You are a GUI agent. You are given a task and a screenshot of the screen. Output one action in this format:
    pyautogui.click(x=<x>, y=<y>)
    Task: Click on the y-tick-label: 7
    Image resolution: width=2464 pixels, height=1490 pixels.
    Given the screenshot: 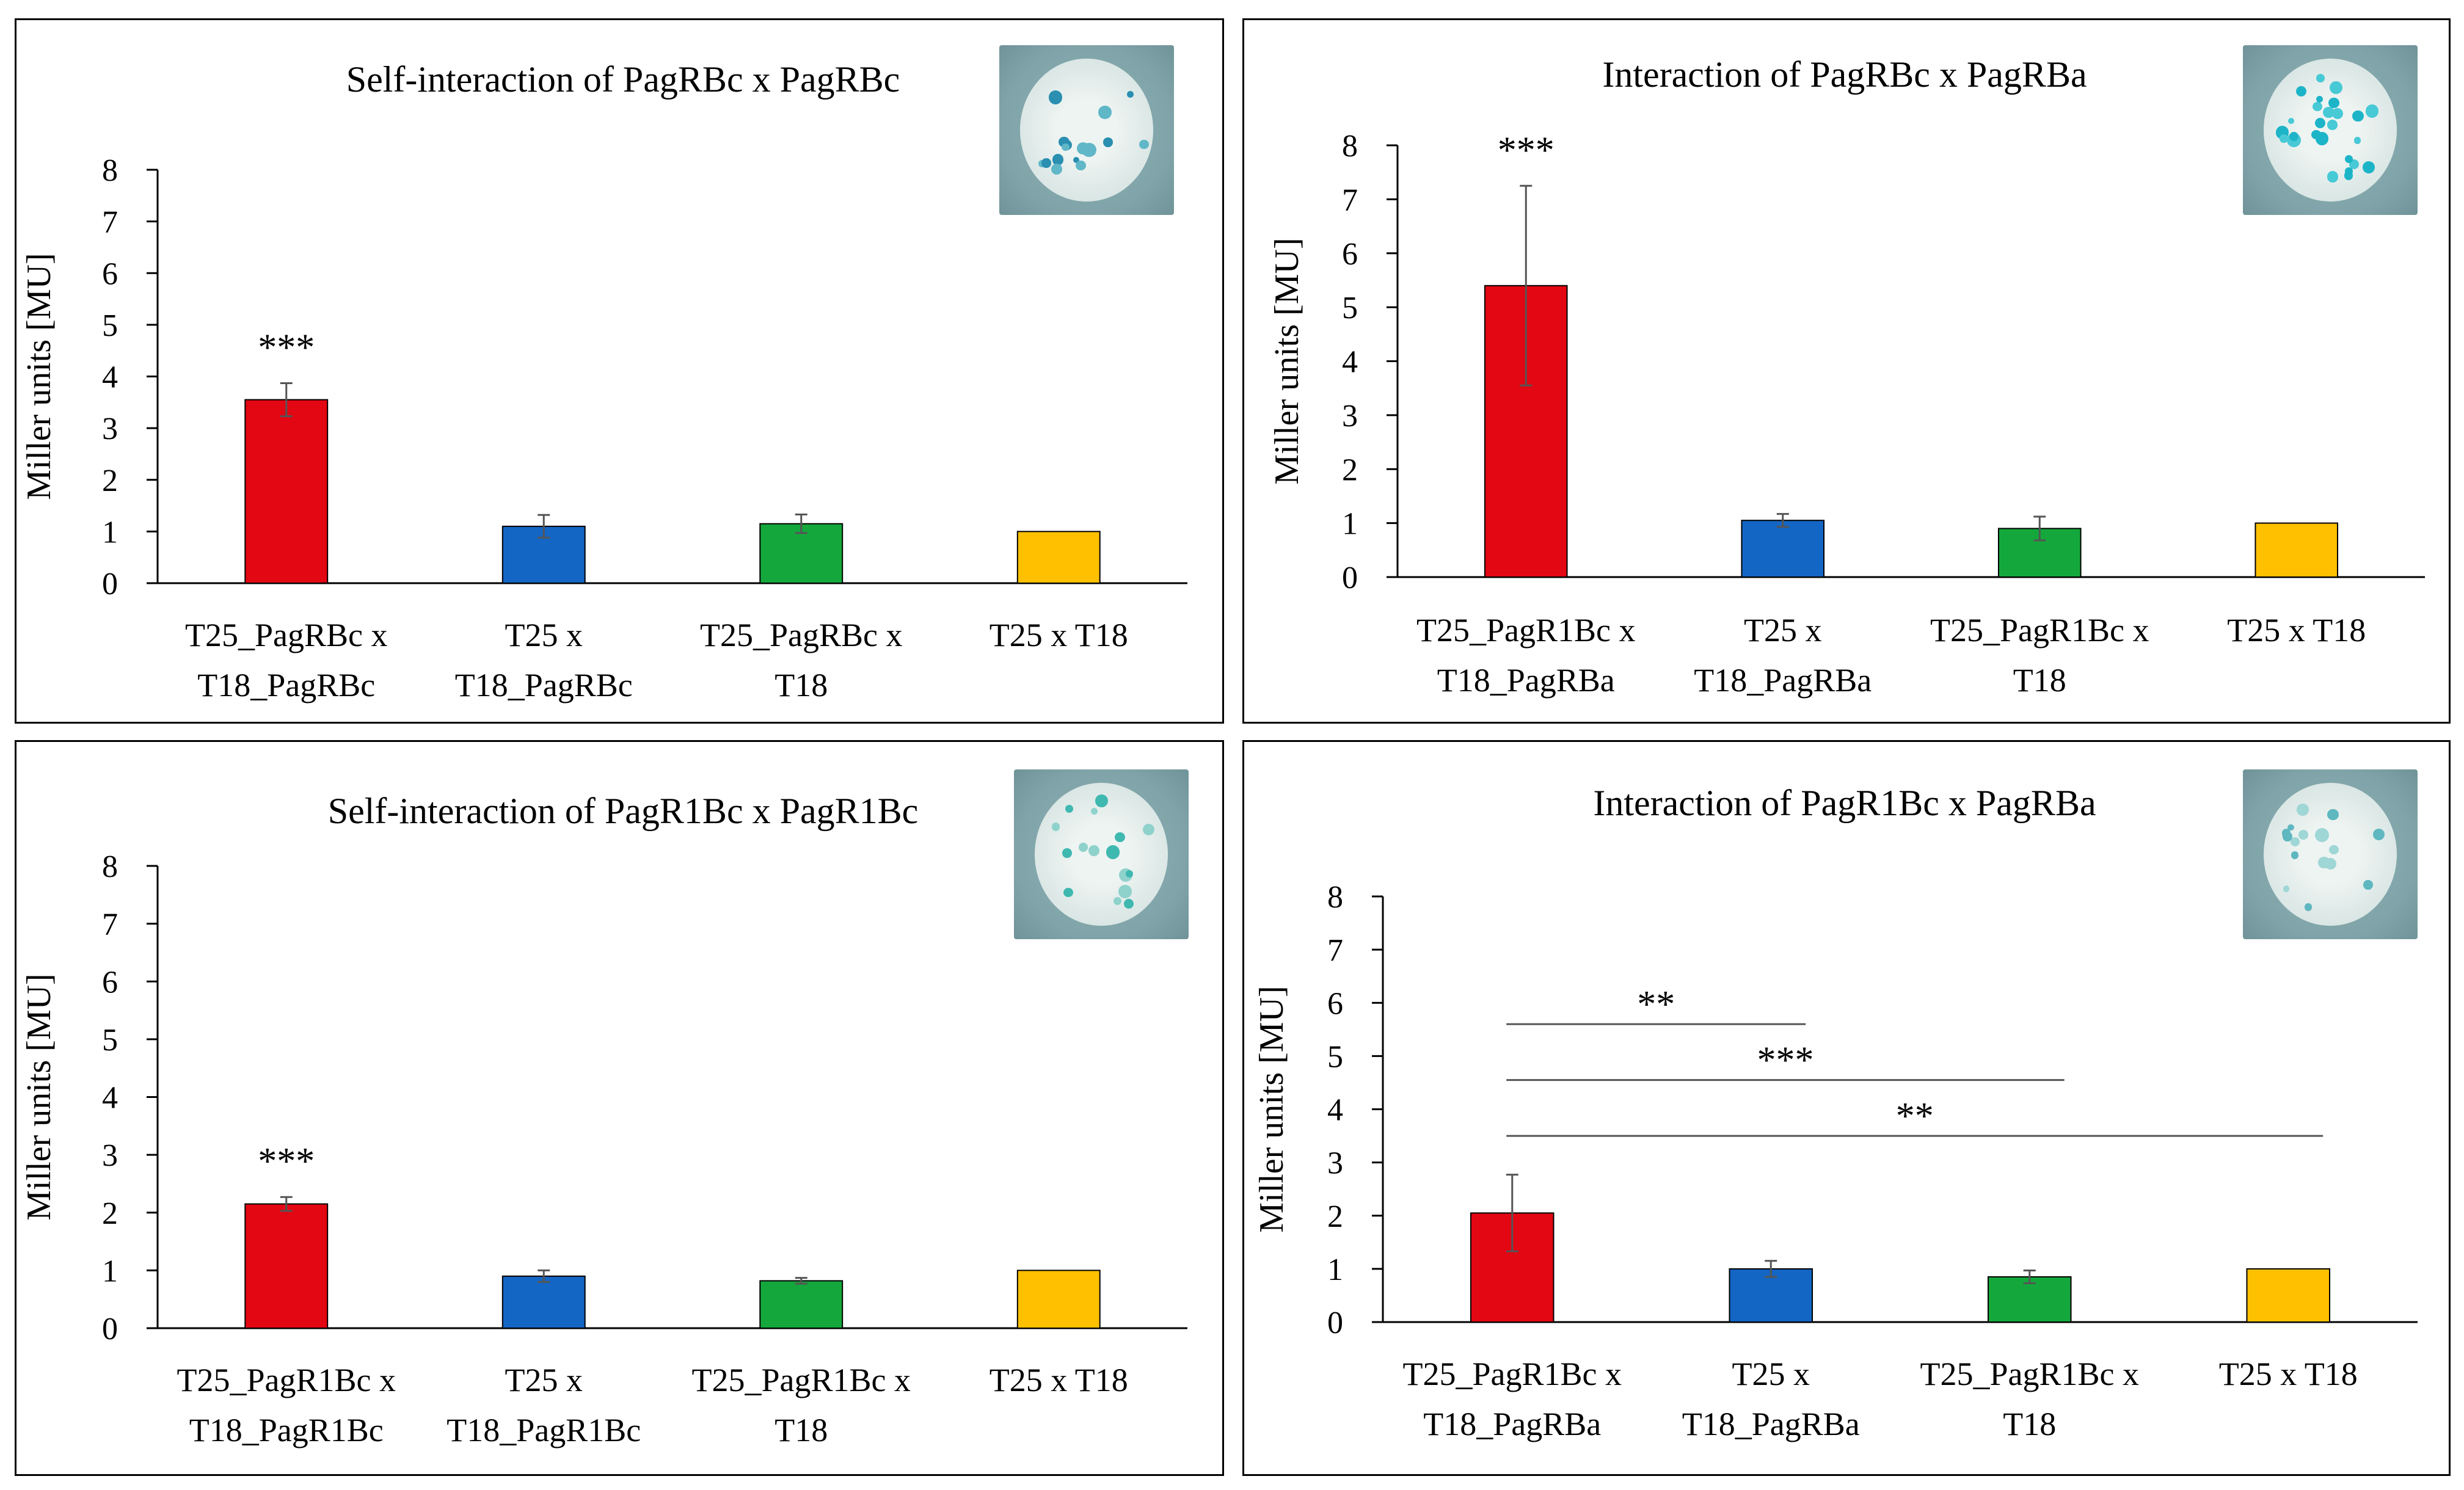 What is the action you would take?
    pyautogui.click(x=110, y=222)
    